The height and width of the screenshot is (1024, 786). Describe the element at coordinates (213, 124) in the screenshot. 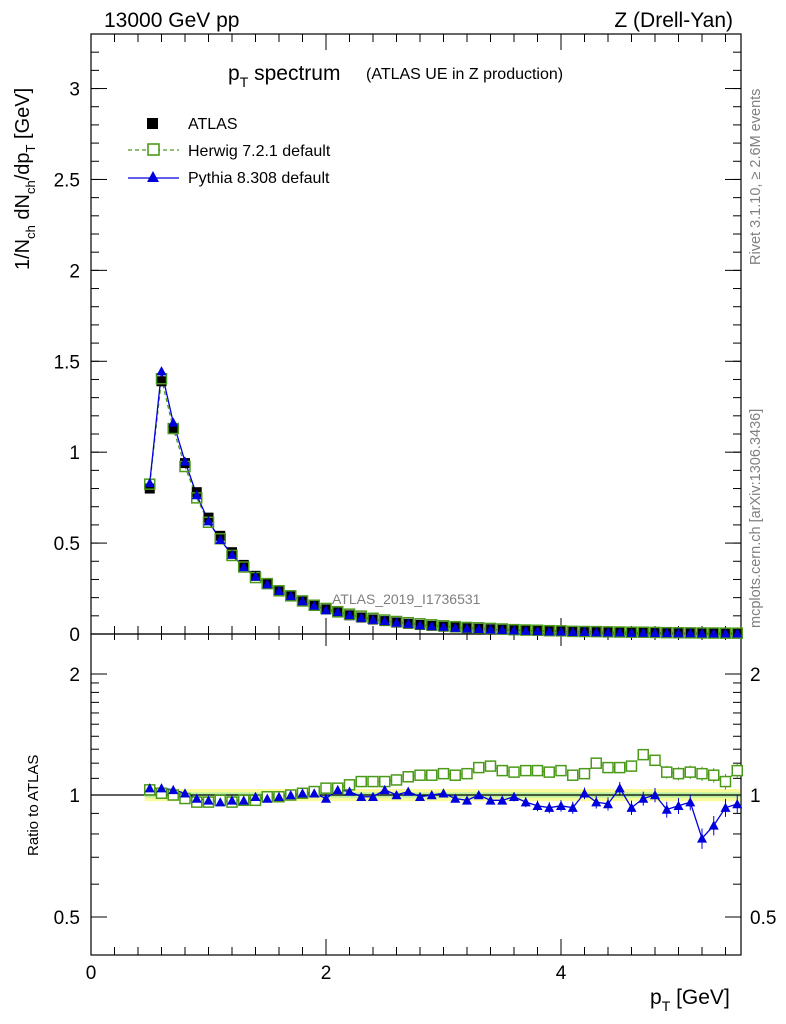

I see `legend-label-atlas: ATLAS` at that location.